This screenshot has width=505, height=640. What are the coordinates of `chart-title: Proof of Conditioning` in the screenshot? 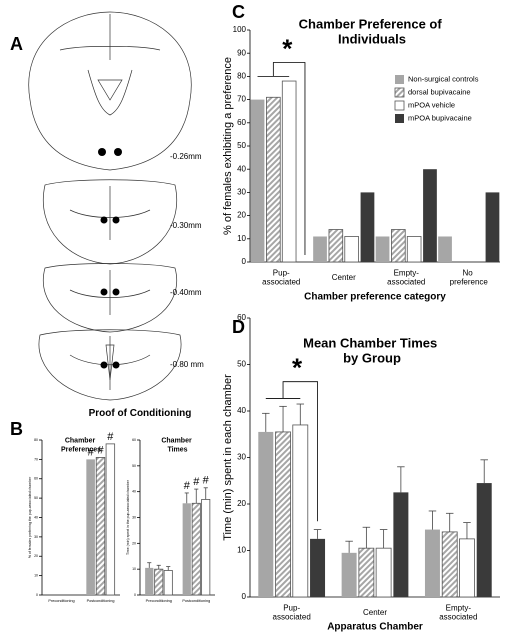 It's located at (140, 413).